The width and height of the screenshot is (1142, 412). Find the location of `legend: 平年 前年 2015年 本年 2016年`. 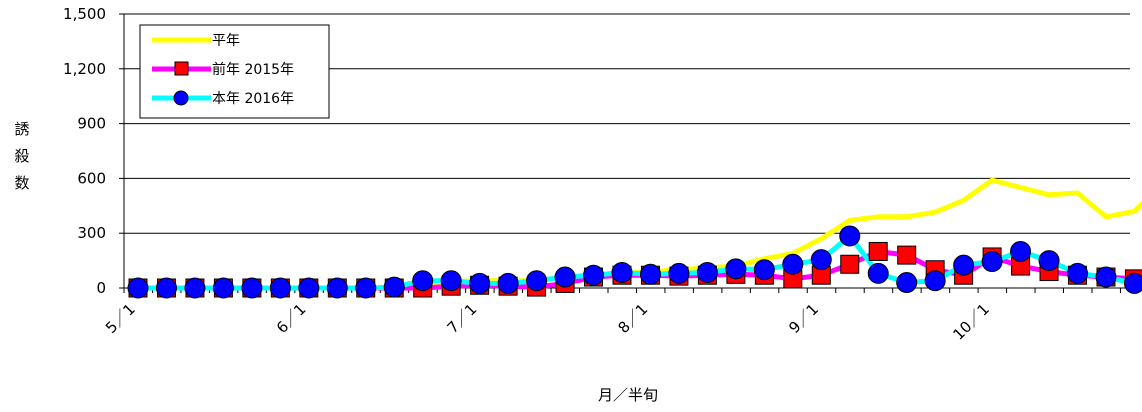

legend: 平年 前年 2015年 本年 2016年 is located at coordinates (234, 71).